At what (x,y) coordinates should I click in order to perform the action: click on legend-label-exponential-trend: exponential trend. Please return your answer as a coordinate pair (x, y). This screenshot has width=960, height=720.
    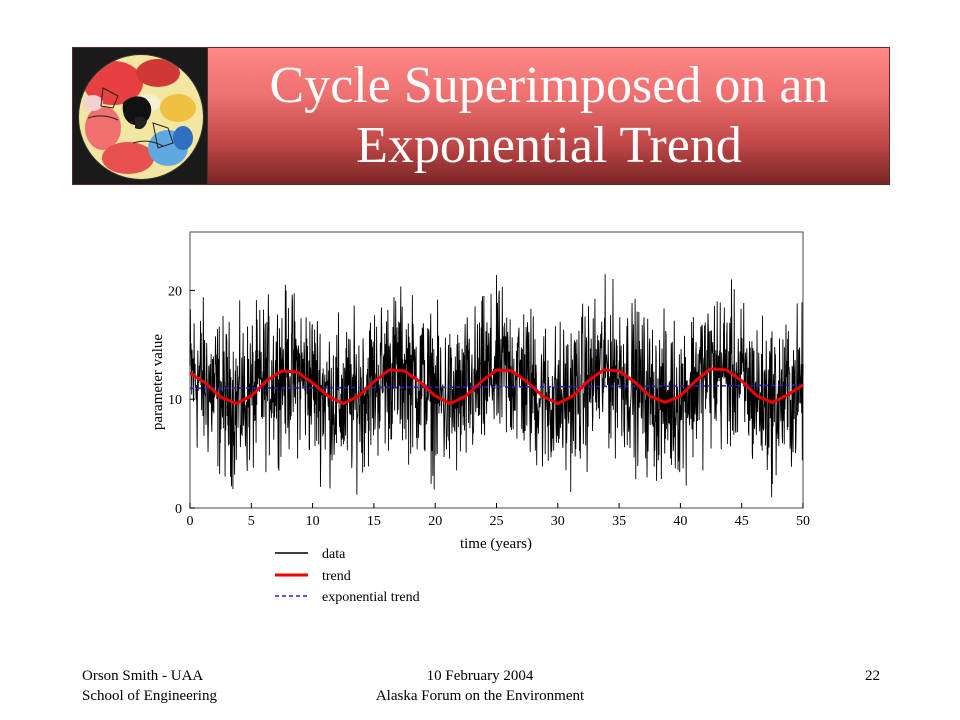
    Looking at the image, I should click on (371, 597).